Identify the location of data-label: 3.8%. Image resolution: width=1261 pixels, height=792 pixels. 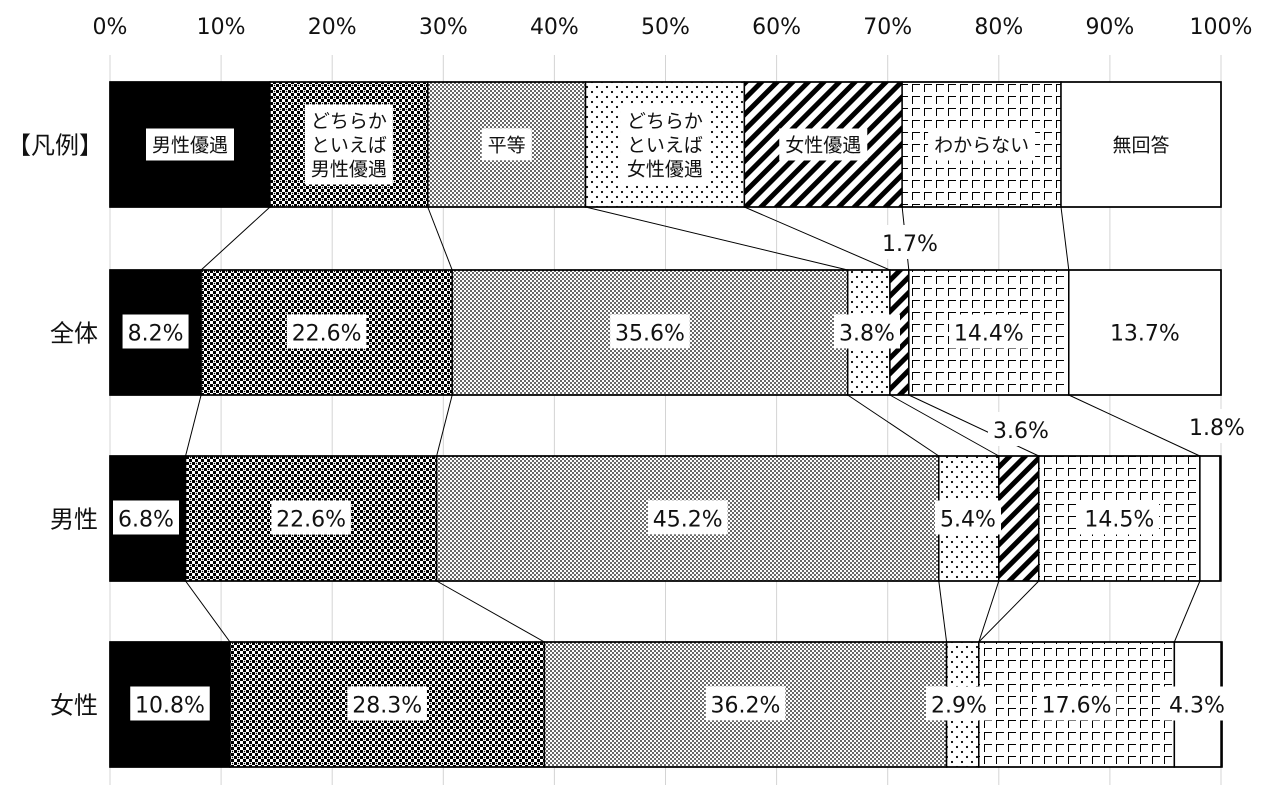
(867, 331).